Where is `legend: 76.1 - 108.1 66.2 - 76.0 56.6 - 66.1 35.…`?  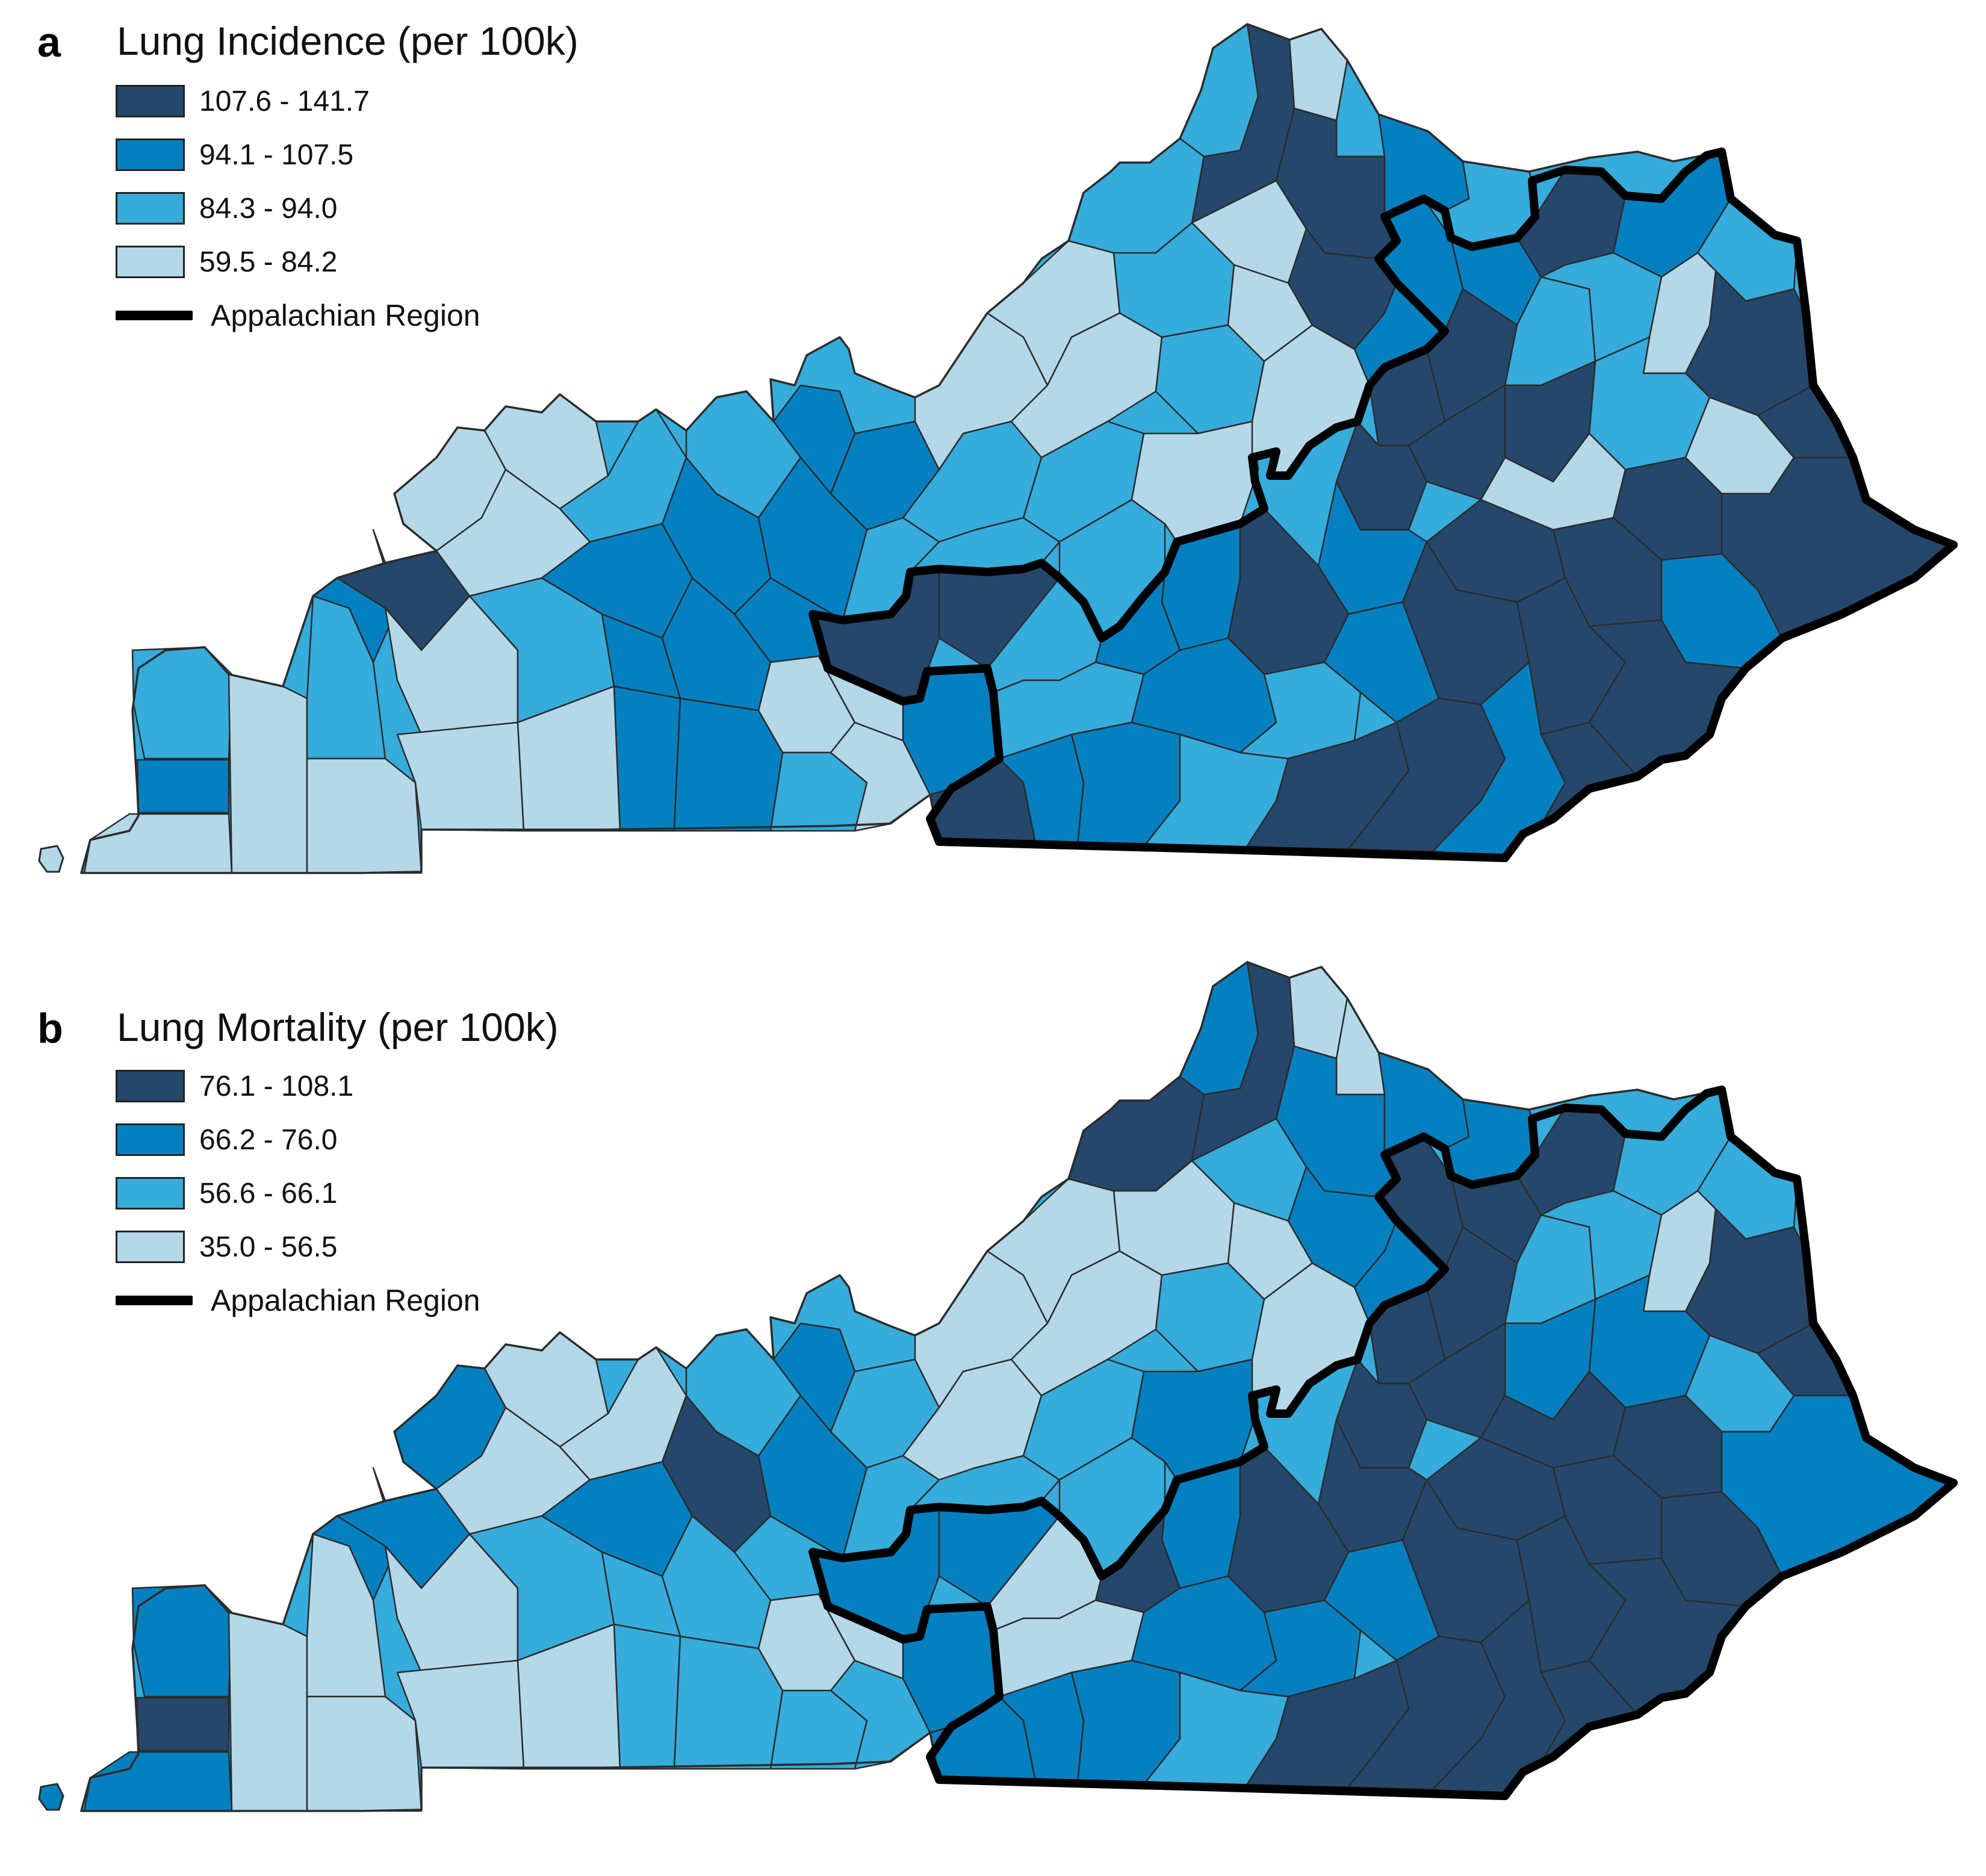 legend: 76.1 - 108.1 66.2 - 76.0 56.6 - 66.1 35.… is located at coordinates (298, 1193).